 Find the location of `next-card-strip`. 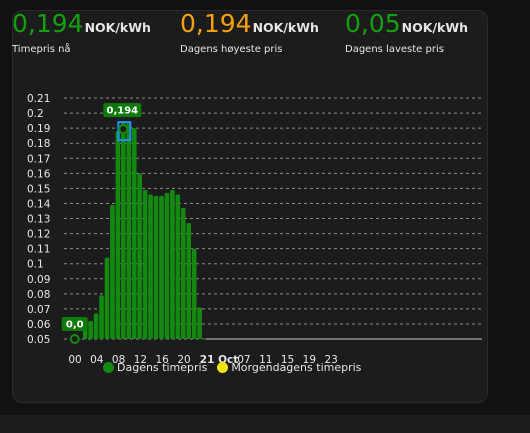

next-card-strip is located at coordinates (265, 424).